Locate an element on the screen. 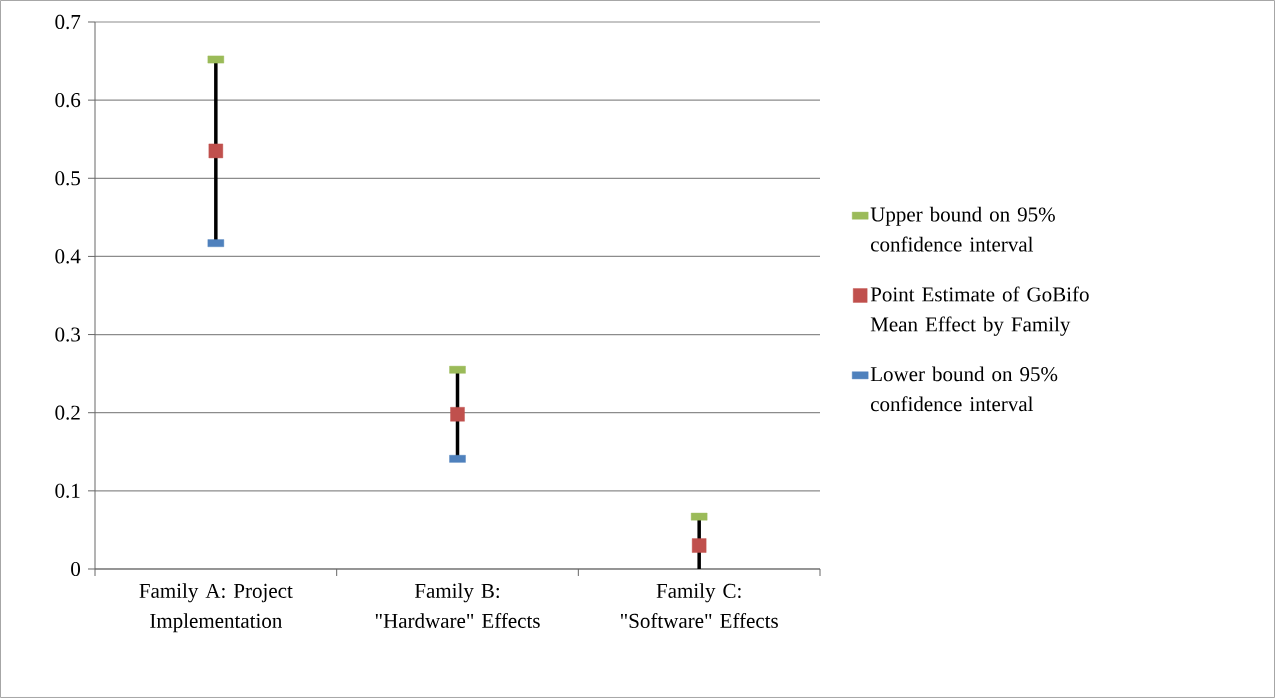  legend-label: Point Estimate of GoBifo Mean Effect by Family is located at coordinates (979, 311).